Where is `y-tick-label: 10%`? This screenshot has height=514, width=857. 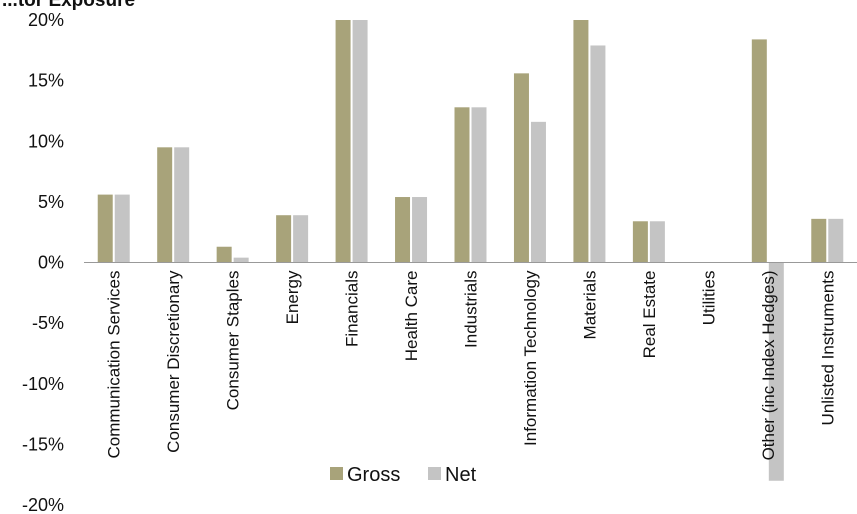
y-tick-label: 10% is located at coordinates (46, 141).